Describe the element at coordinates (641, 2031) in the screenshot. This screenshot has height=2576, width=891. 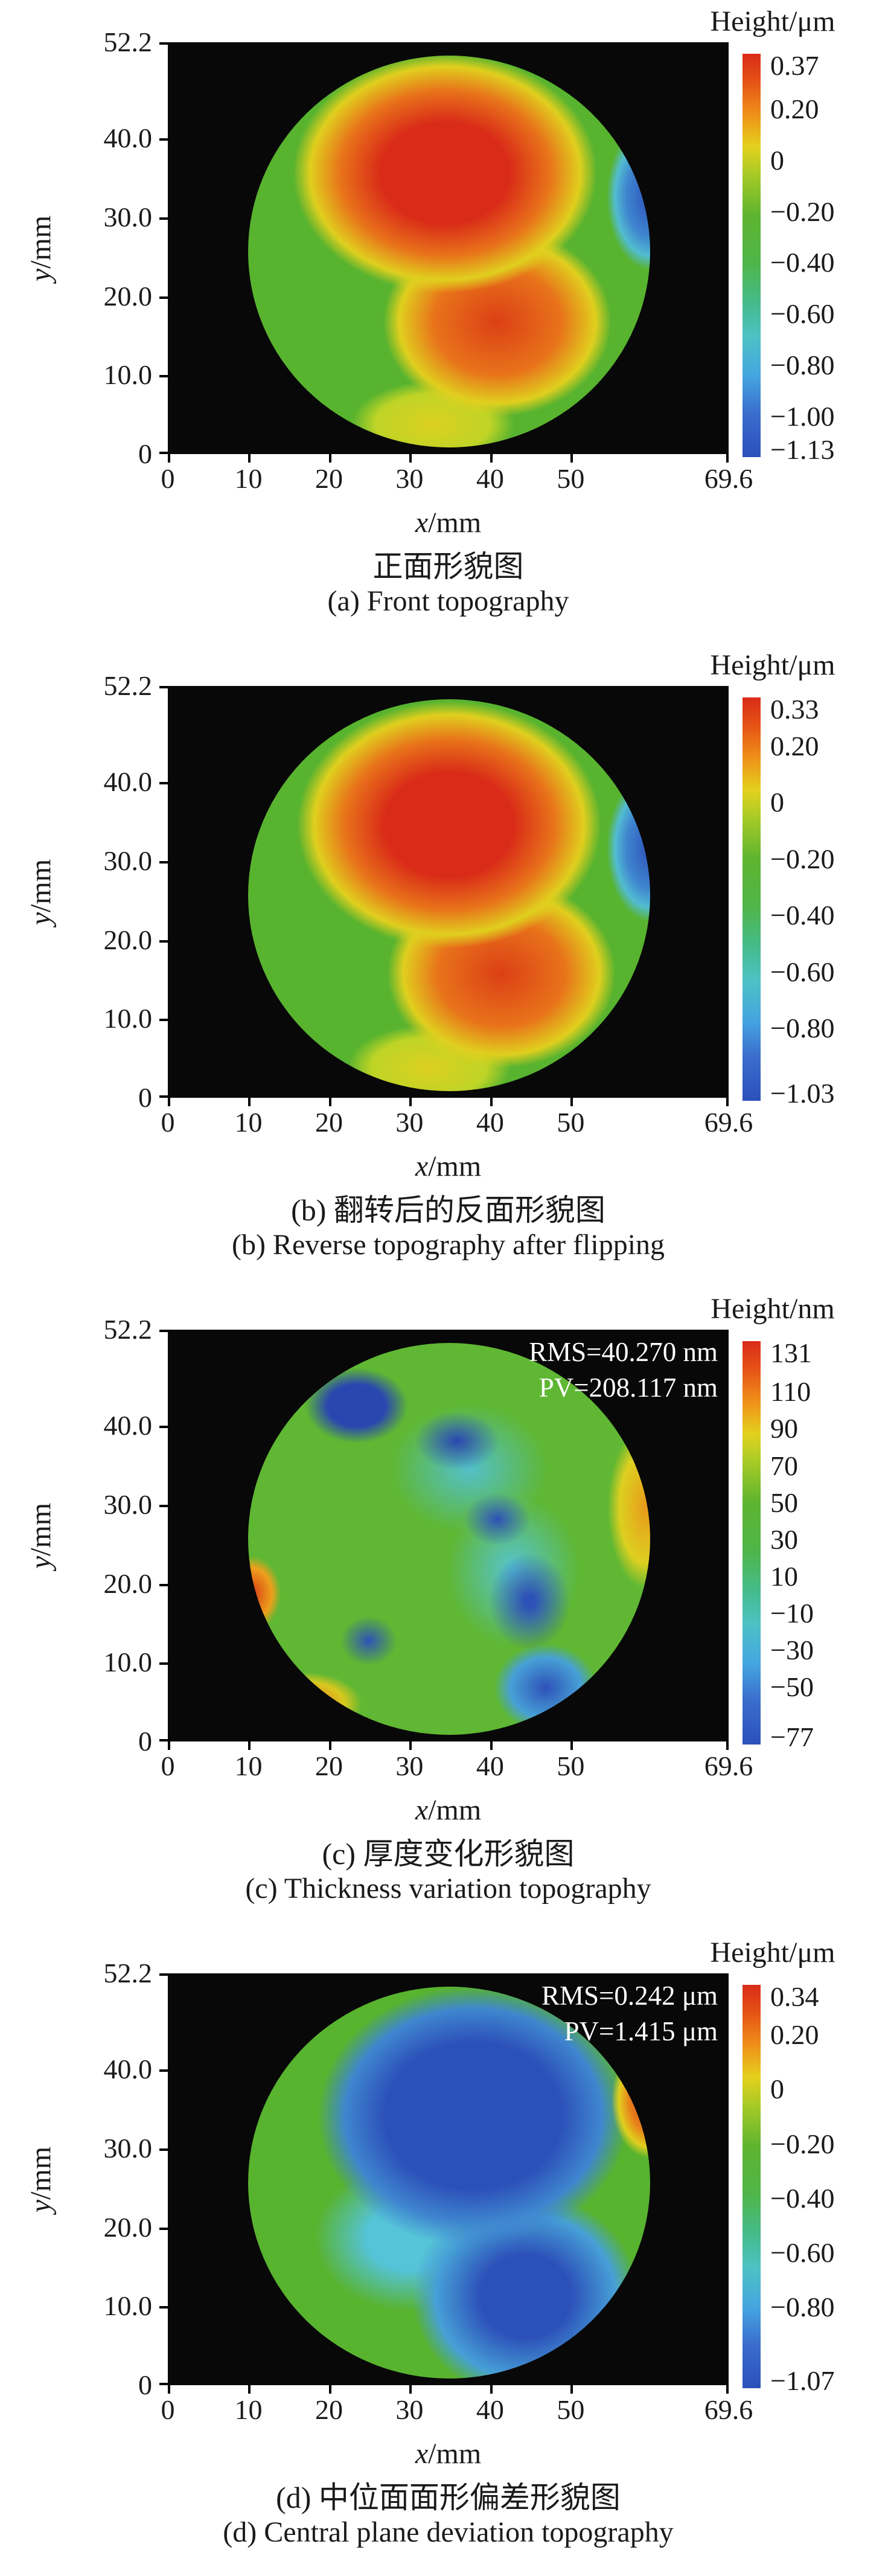
I see `pv-value: PV=1.415 μm` at that location.